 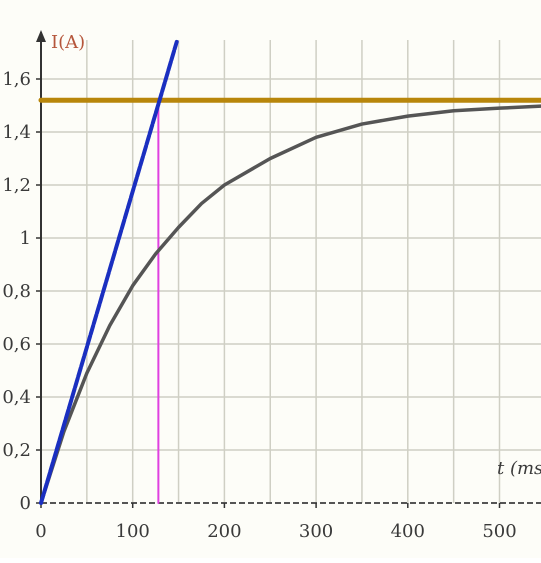 I want to click on y-tick-label: 0,6, so click(x=16, y=344).